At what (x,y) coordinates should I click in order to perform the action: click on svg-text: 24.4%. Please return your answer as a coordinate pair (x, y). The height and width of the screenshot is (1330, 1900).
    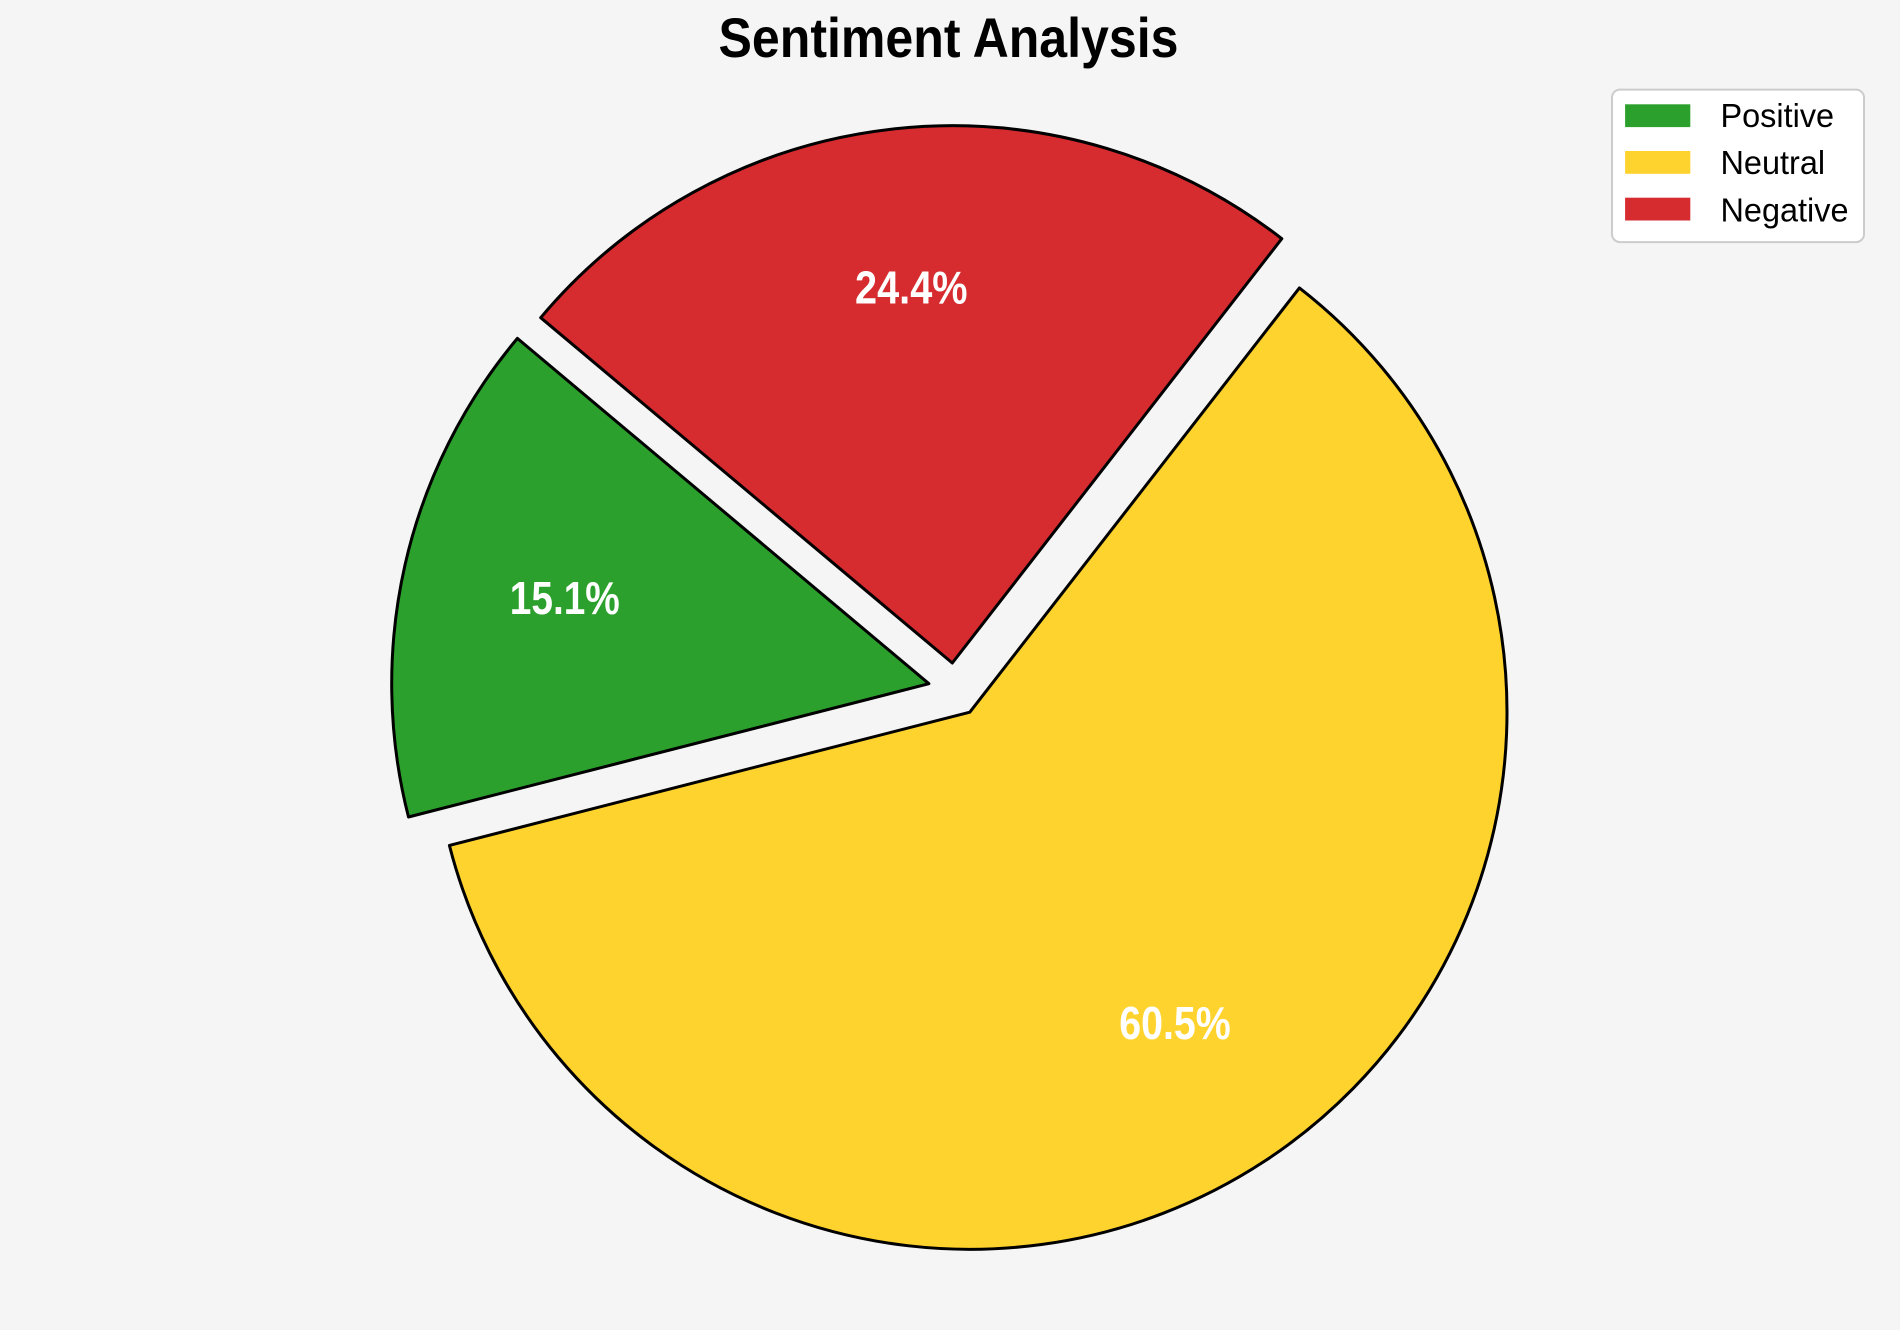
    Looking at the image, I should click on (911, 288).